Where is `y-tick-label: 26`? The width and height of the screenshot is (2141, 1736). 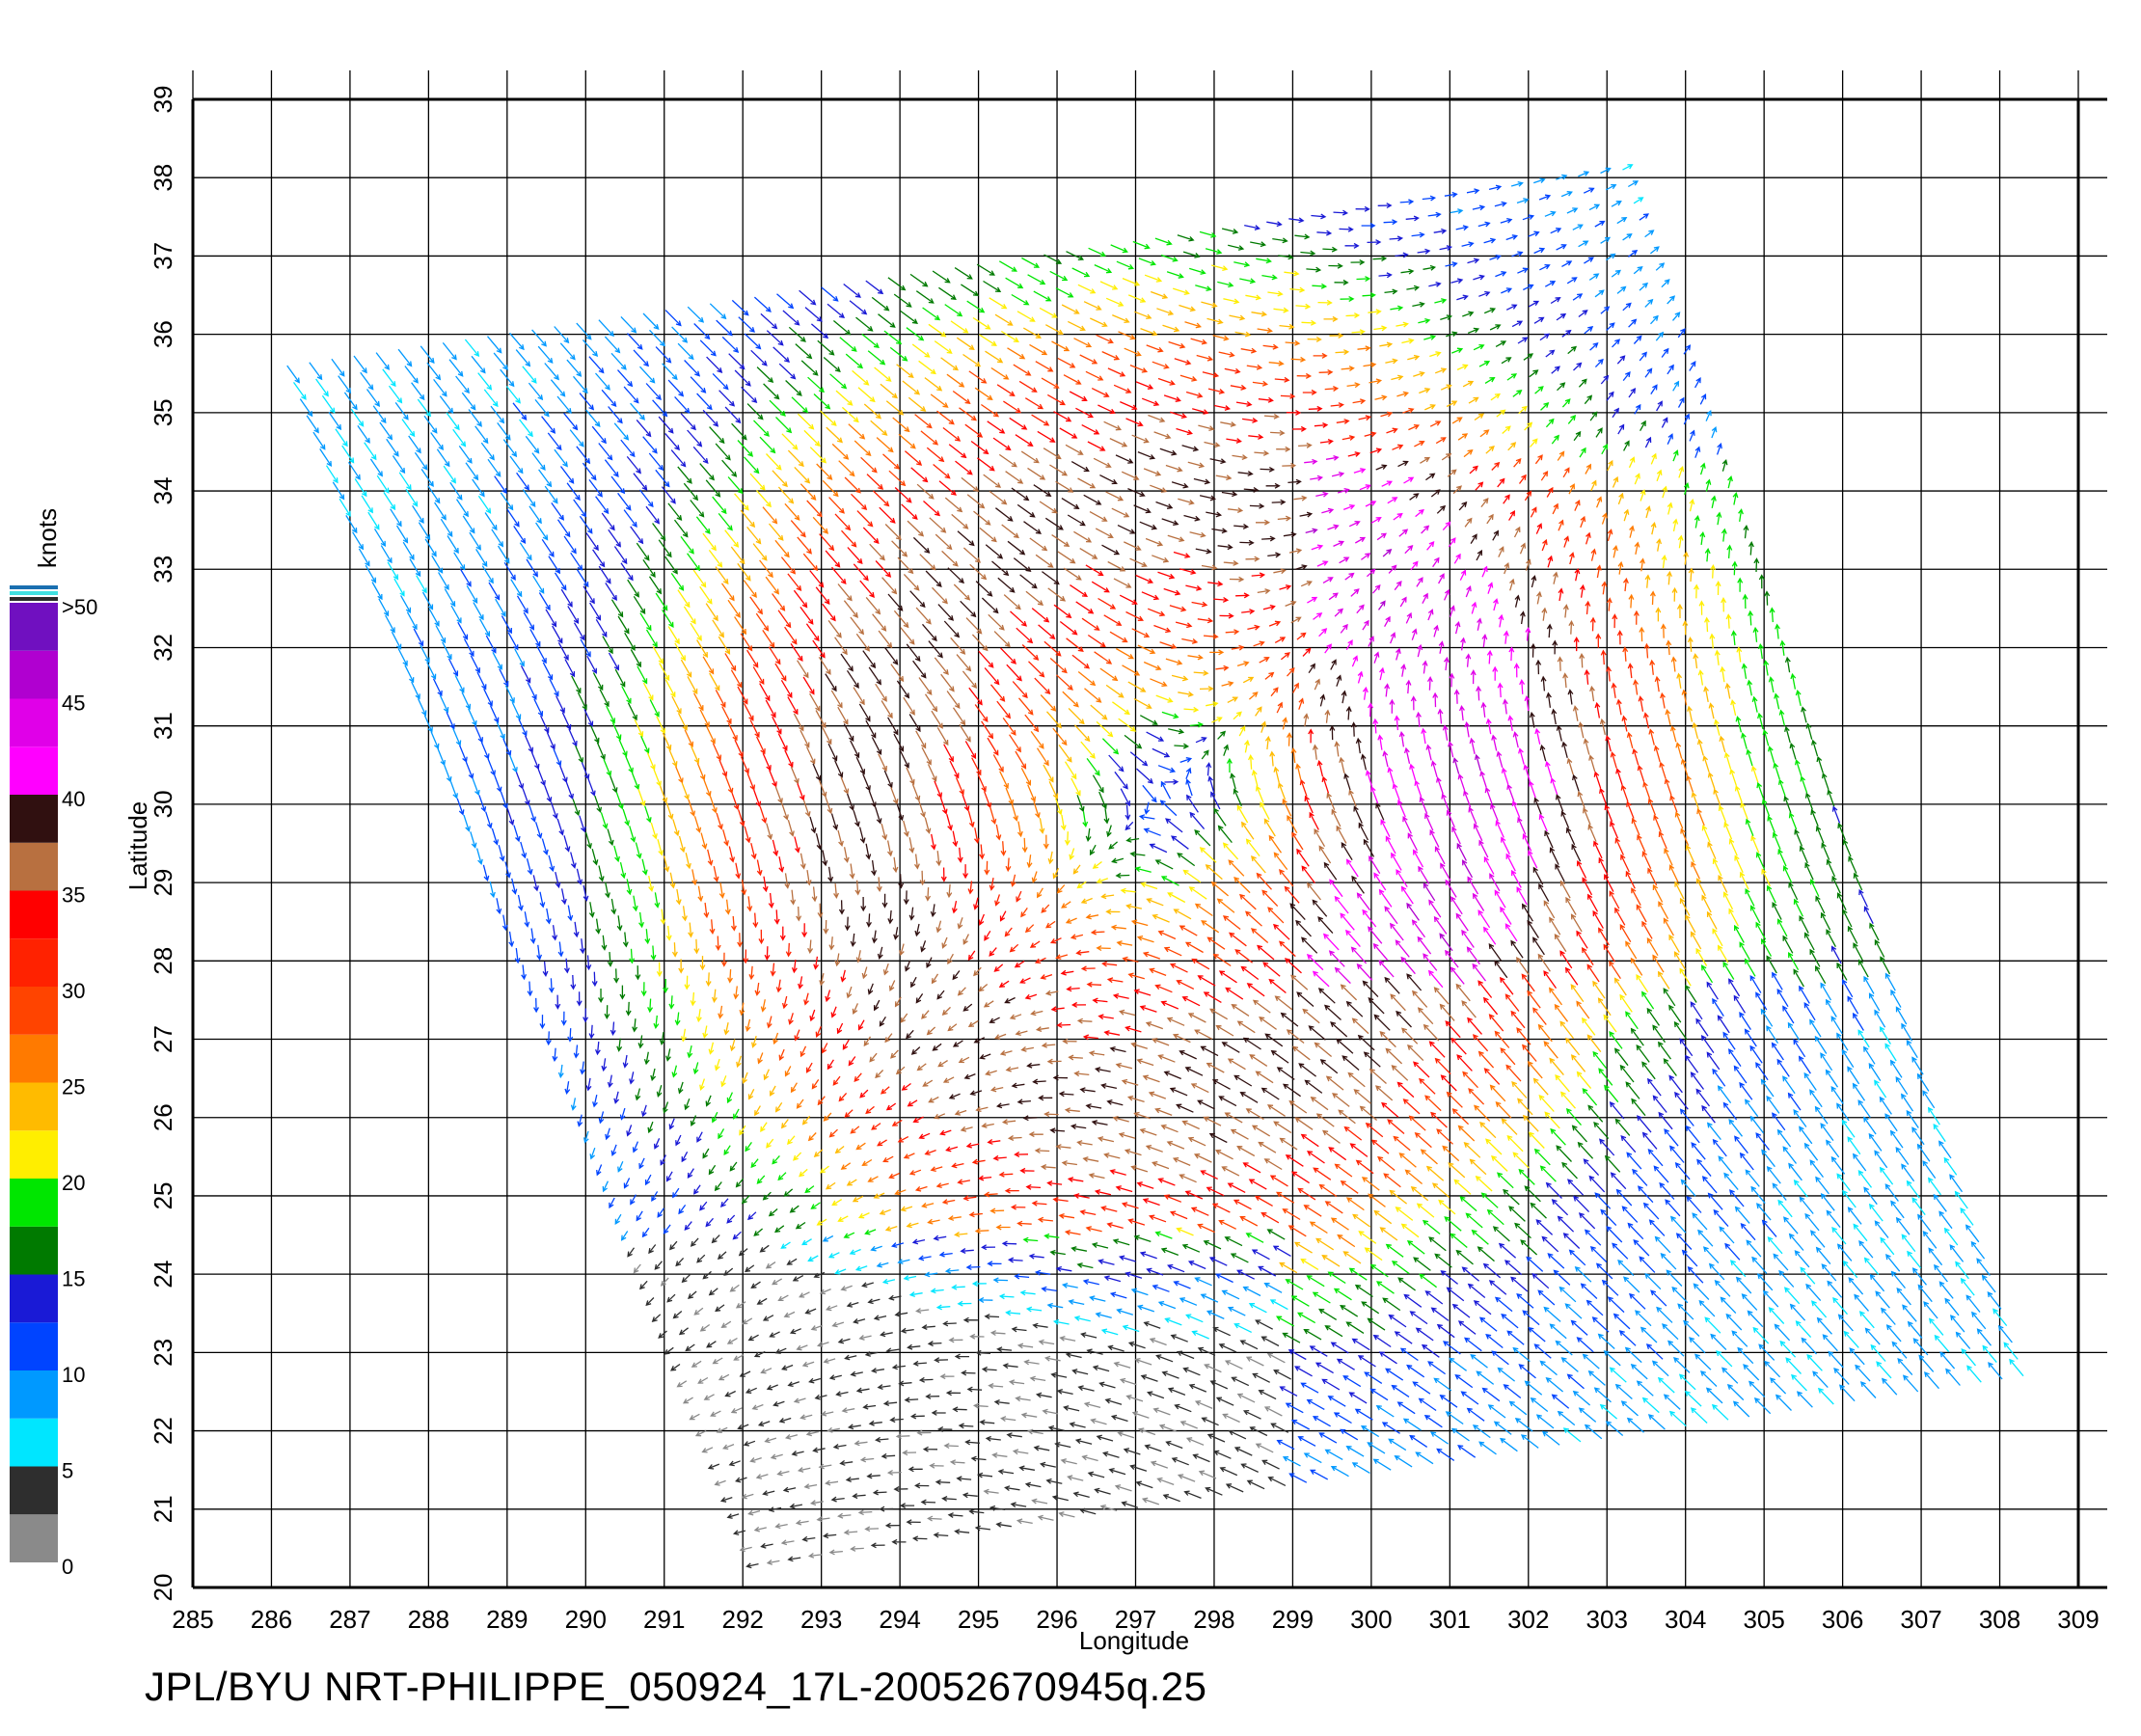 y-tick-label: 26 is located at coordinates (163, 1117).